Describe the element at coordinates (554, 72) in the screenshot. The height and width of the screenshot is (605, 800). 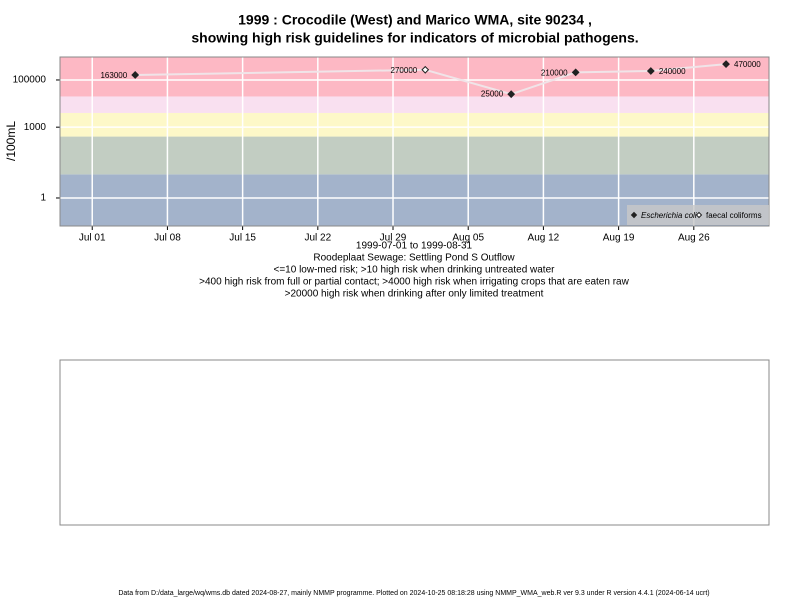
I see `data-label: 210000` at that location.